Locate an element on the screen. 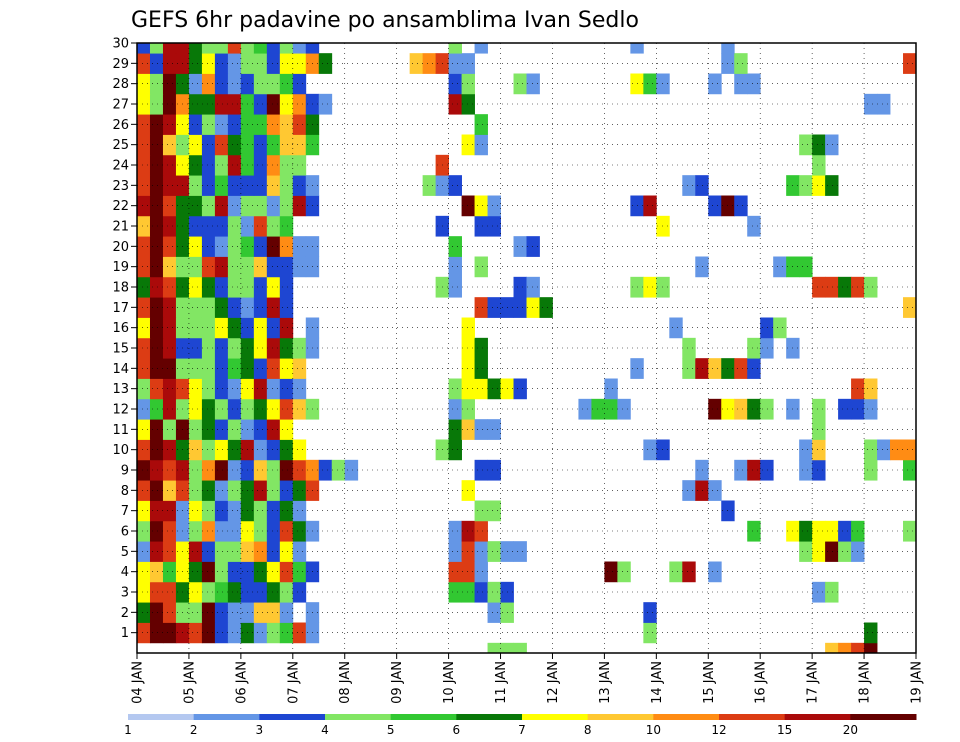  y-tick-label: 15 is located at coordinates (120, 349).